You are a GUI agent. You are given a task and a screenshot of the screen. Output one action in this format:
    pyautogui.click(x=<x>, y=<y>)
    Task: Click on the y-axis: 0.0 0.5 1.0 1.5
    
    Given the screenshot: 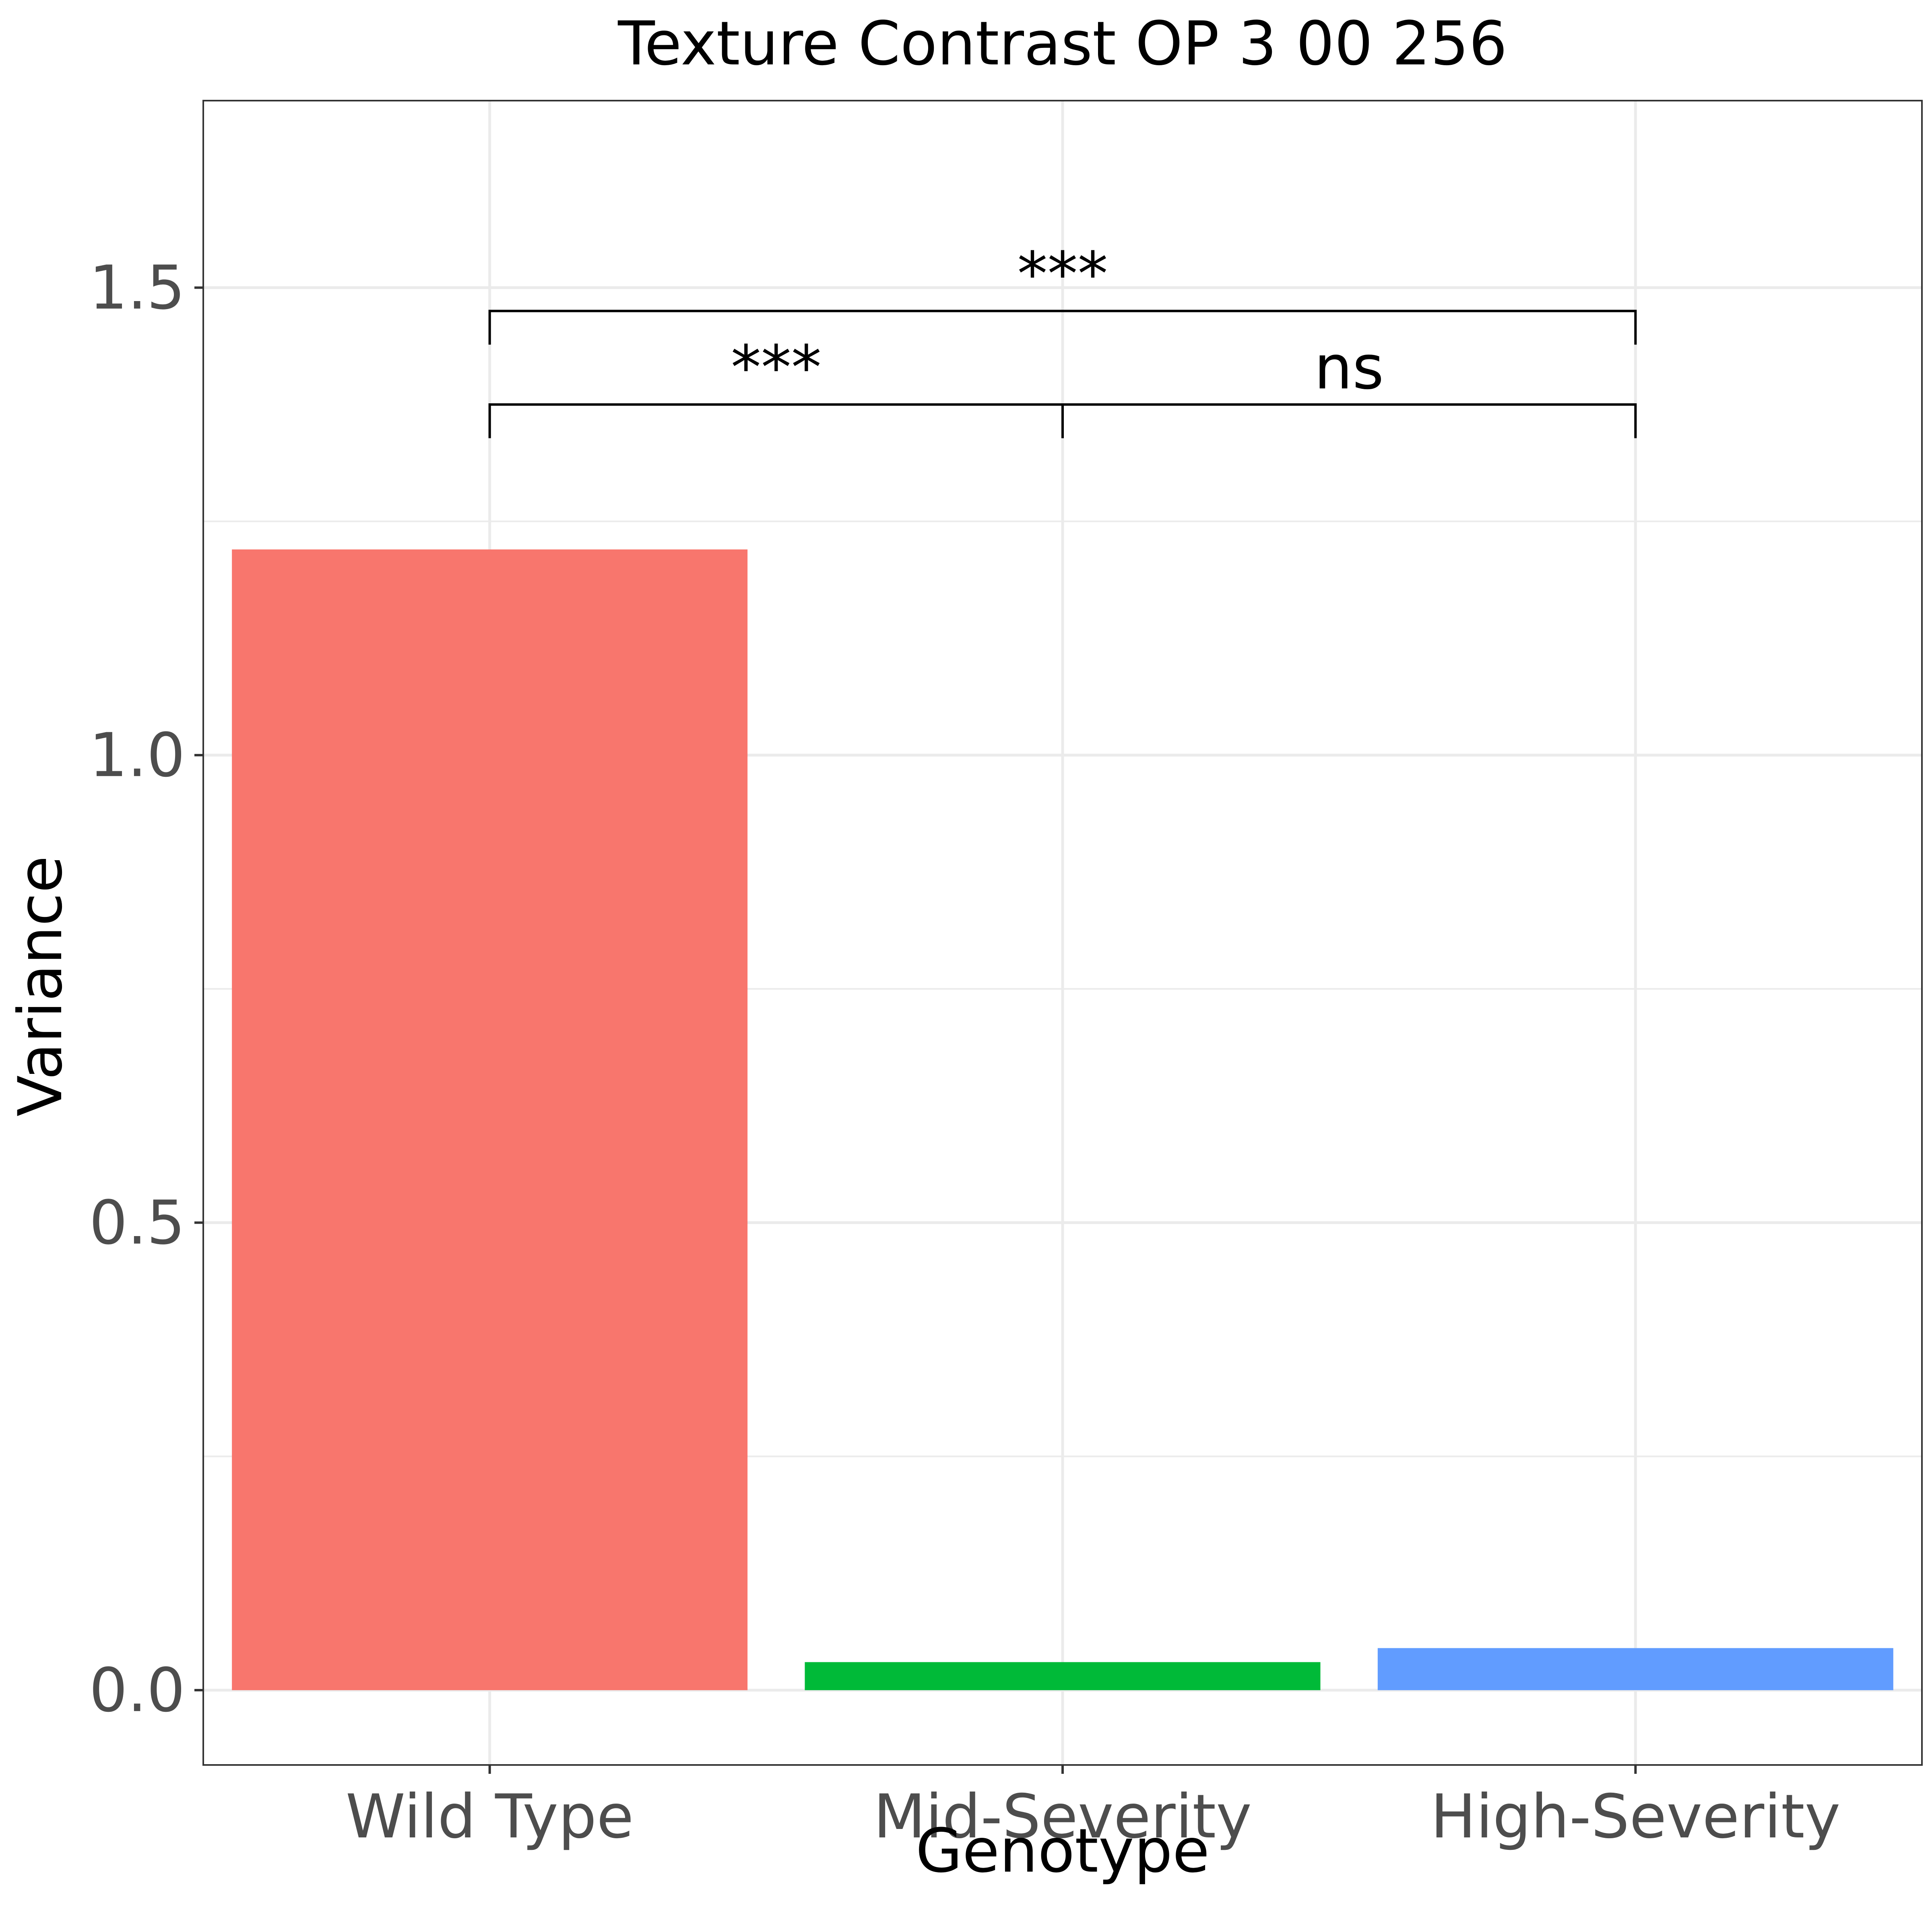 What is the action you would take?
    pyautogui.click(x=146, y=989)
    